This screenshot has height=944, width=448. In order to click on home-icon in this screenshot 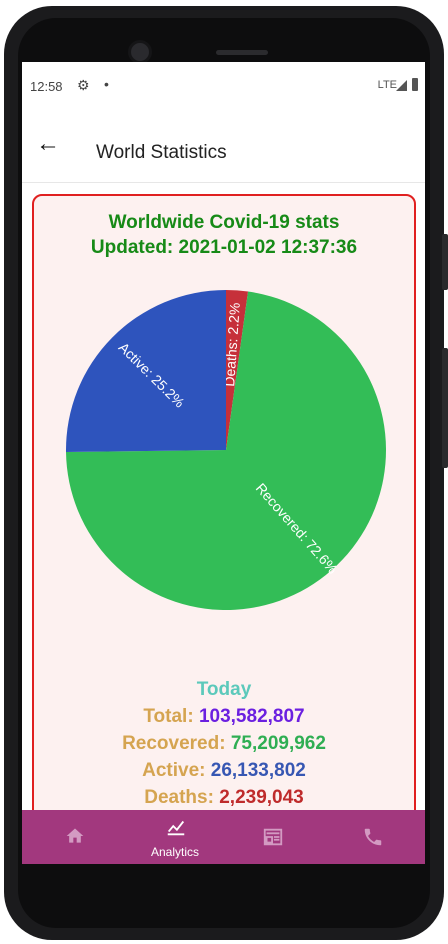, I will do `click(75, 835)`.